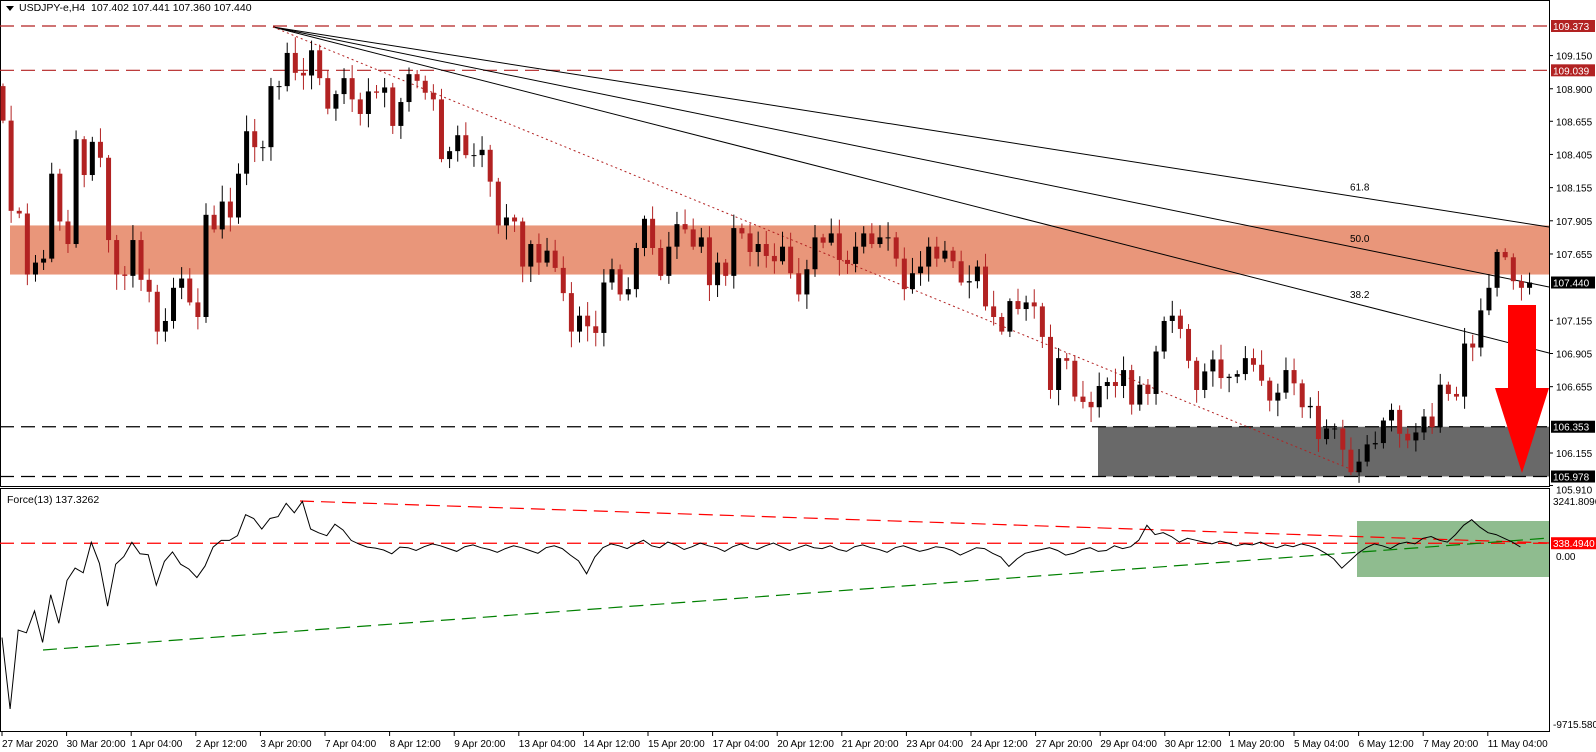 Image resolution: width=1596 pixels, height=752 pixels. I want to click on force-indicator-label: Force(13) 137.3262, so click(53, 500).